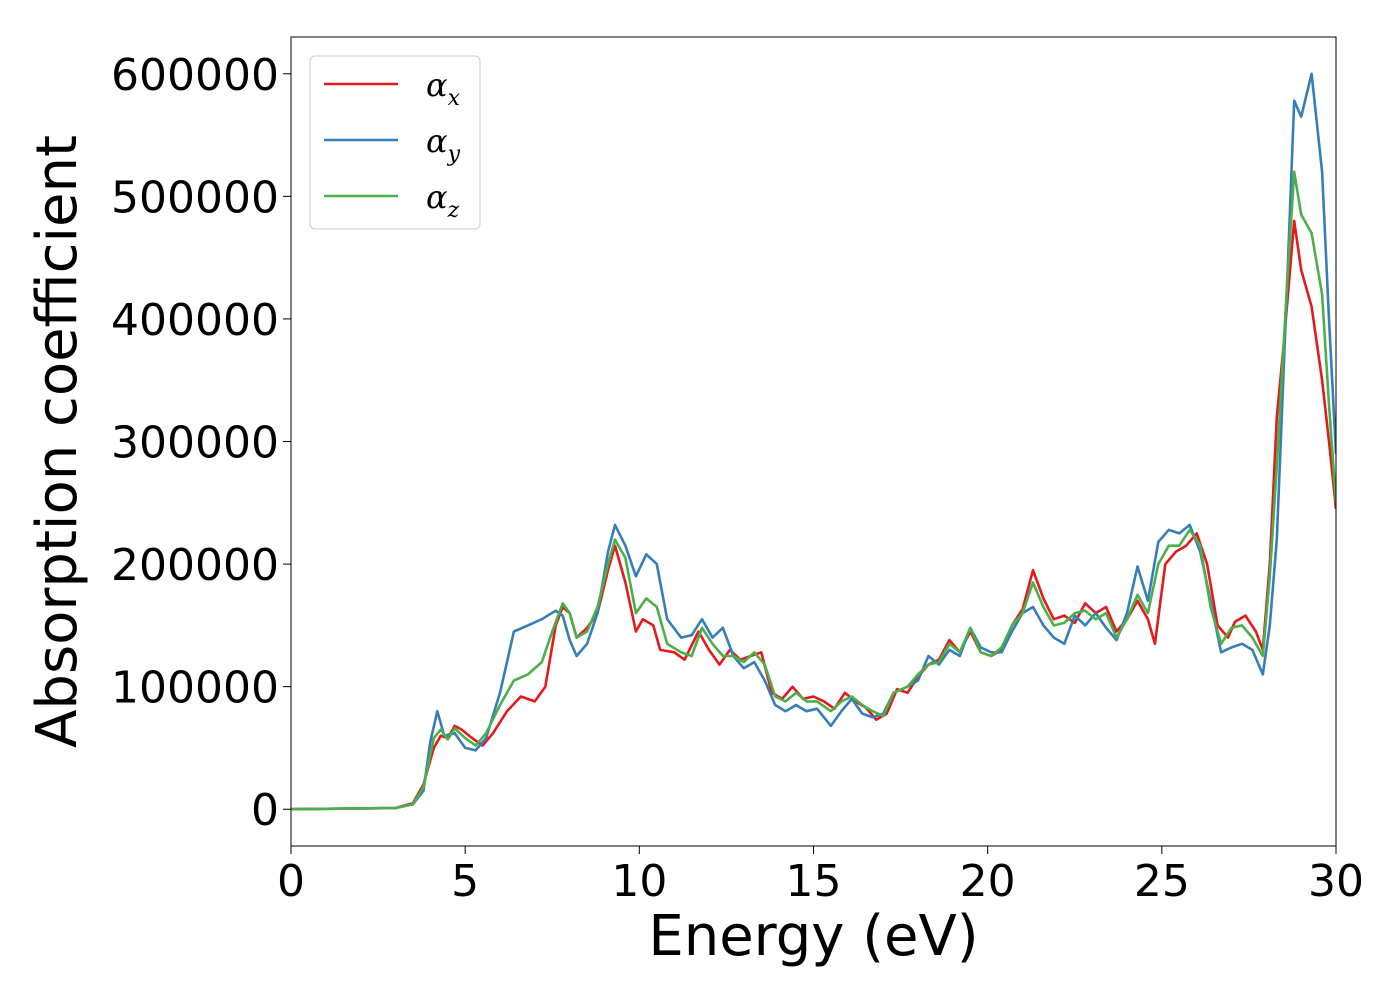  I want to click on x-tick-label: 0, so click(291, 881).